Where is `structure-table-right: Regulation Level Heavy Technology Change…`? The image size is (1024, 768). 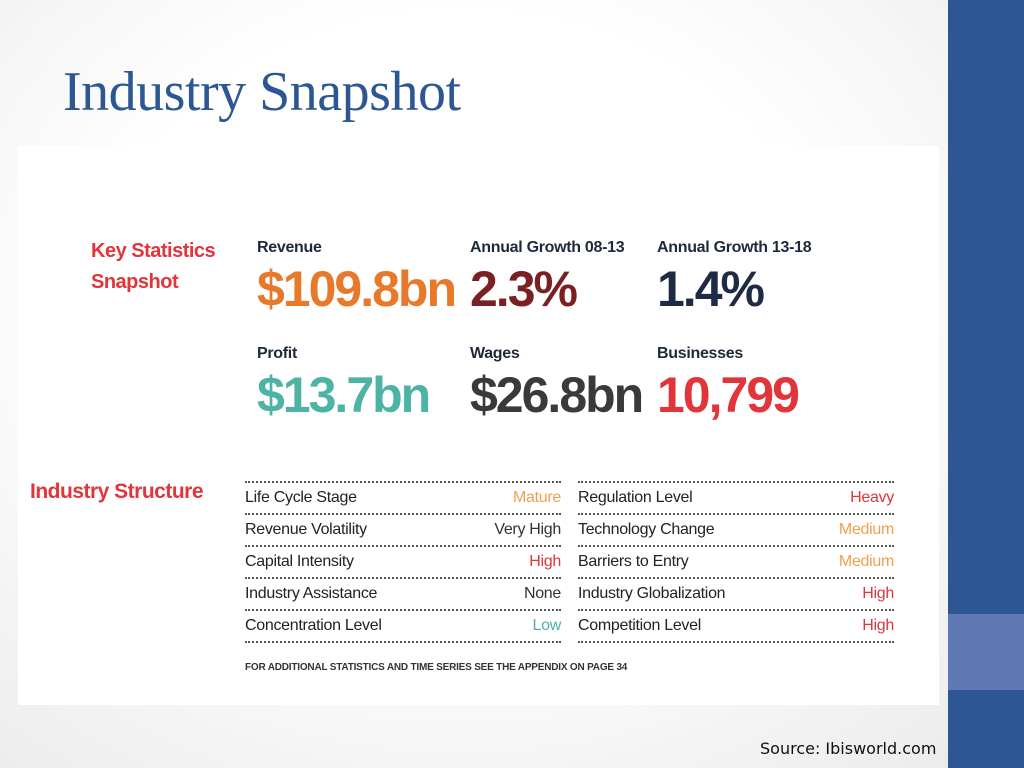
structure-table-right: Regulation Level Heavy Technology Change… is located at coordinates (736, 562).